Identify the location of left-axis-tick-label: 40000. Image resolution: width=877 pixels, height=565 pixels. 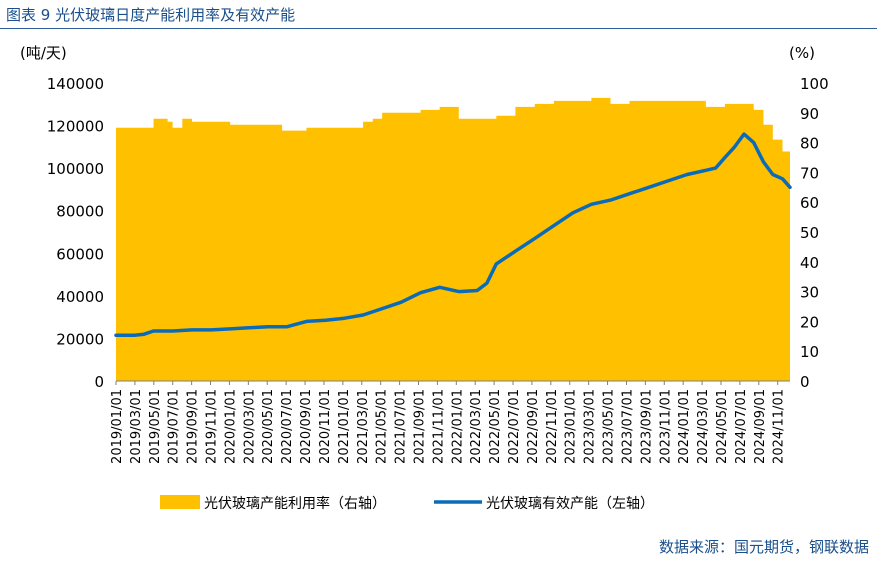
(80, 297).